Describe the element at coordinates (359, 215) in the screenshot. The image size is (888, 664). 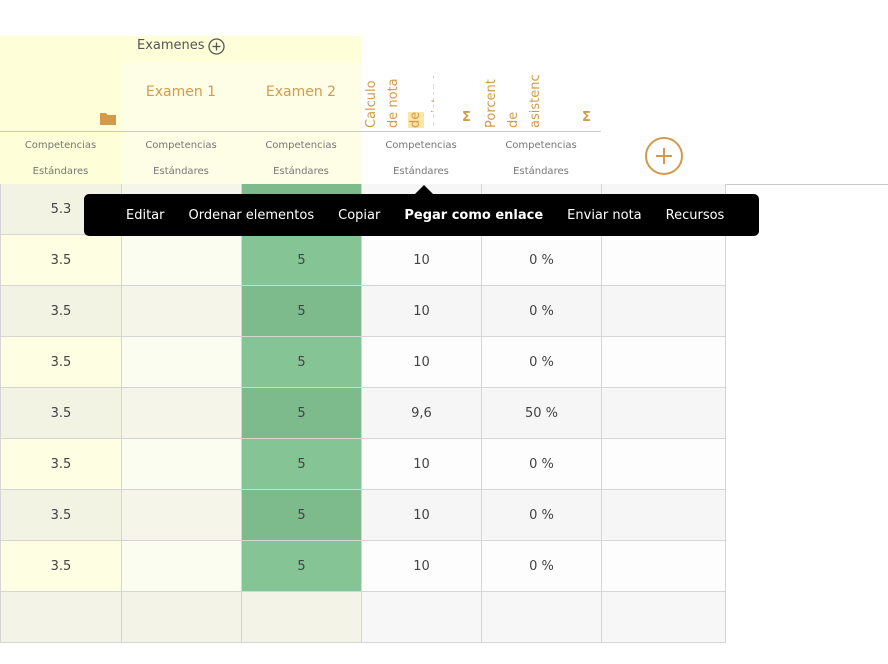
I see `menu-item-copiar: Copiar` at that location.